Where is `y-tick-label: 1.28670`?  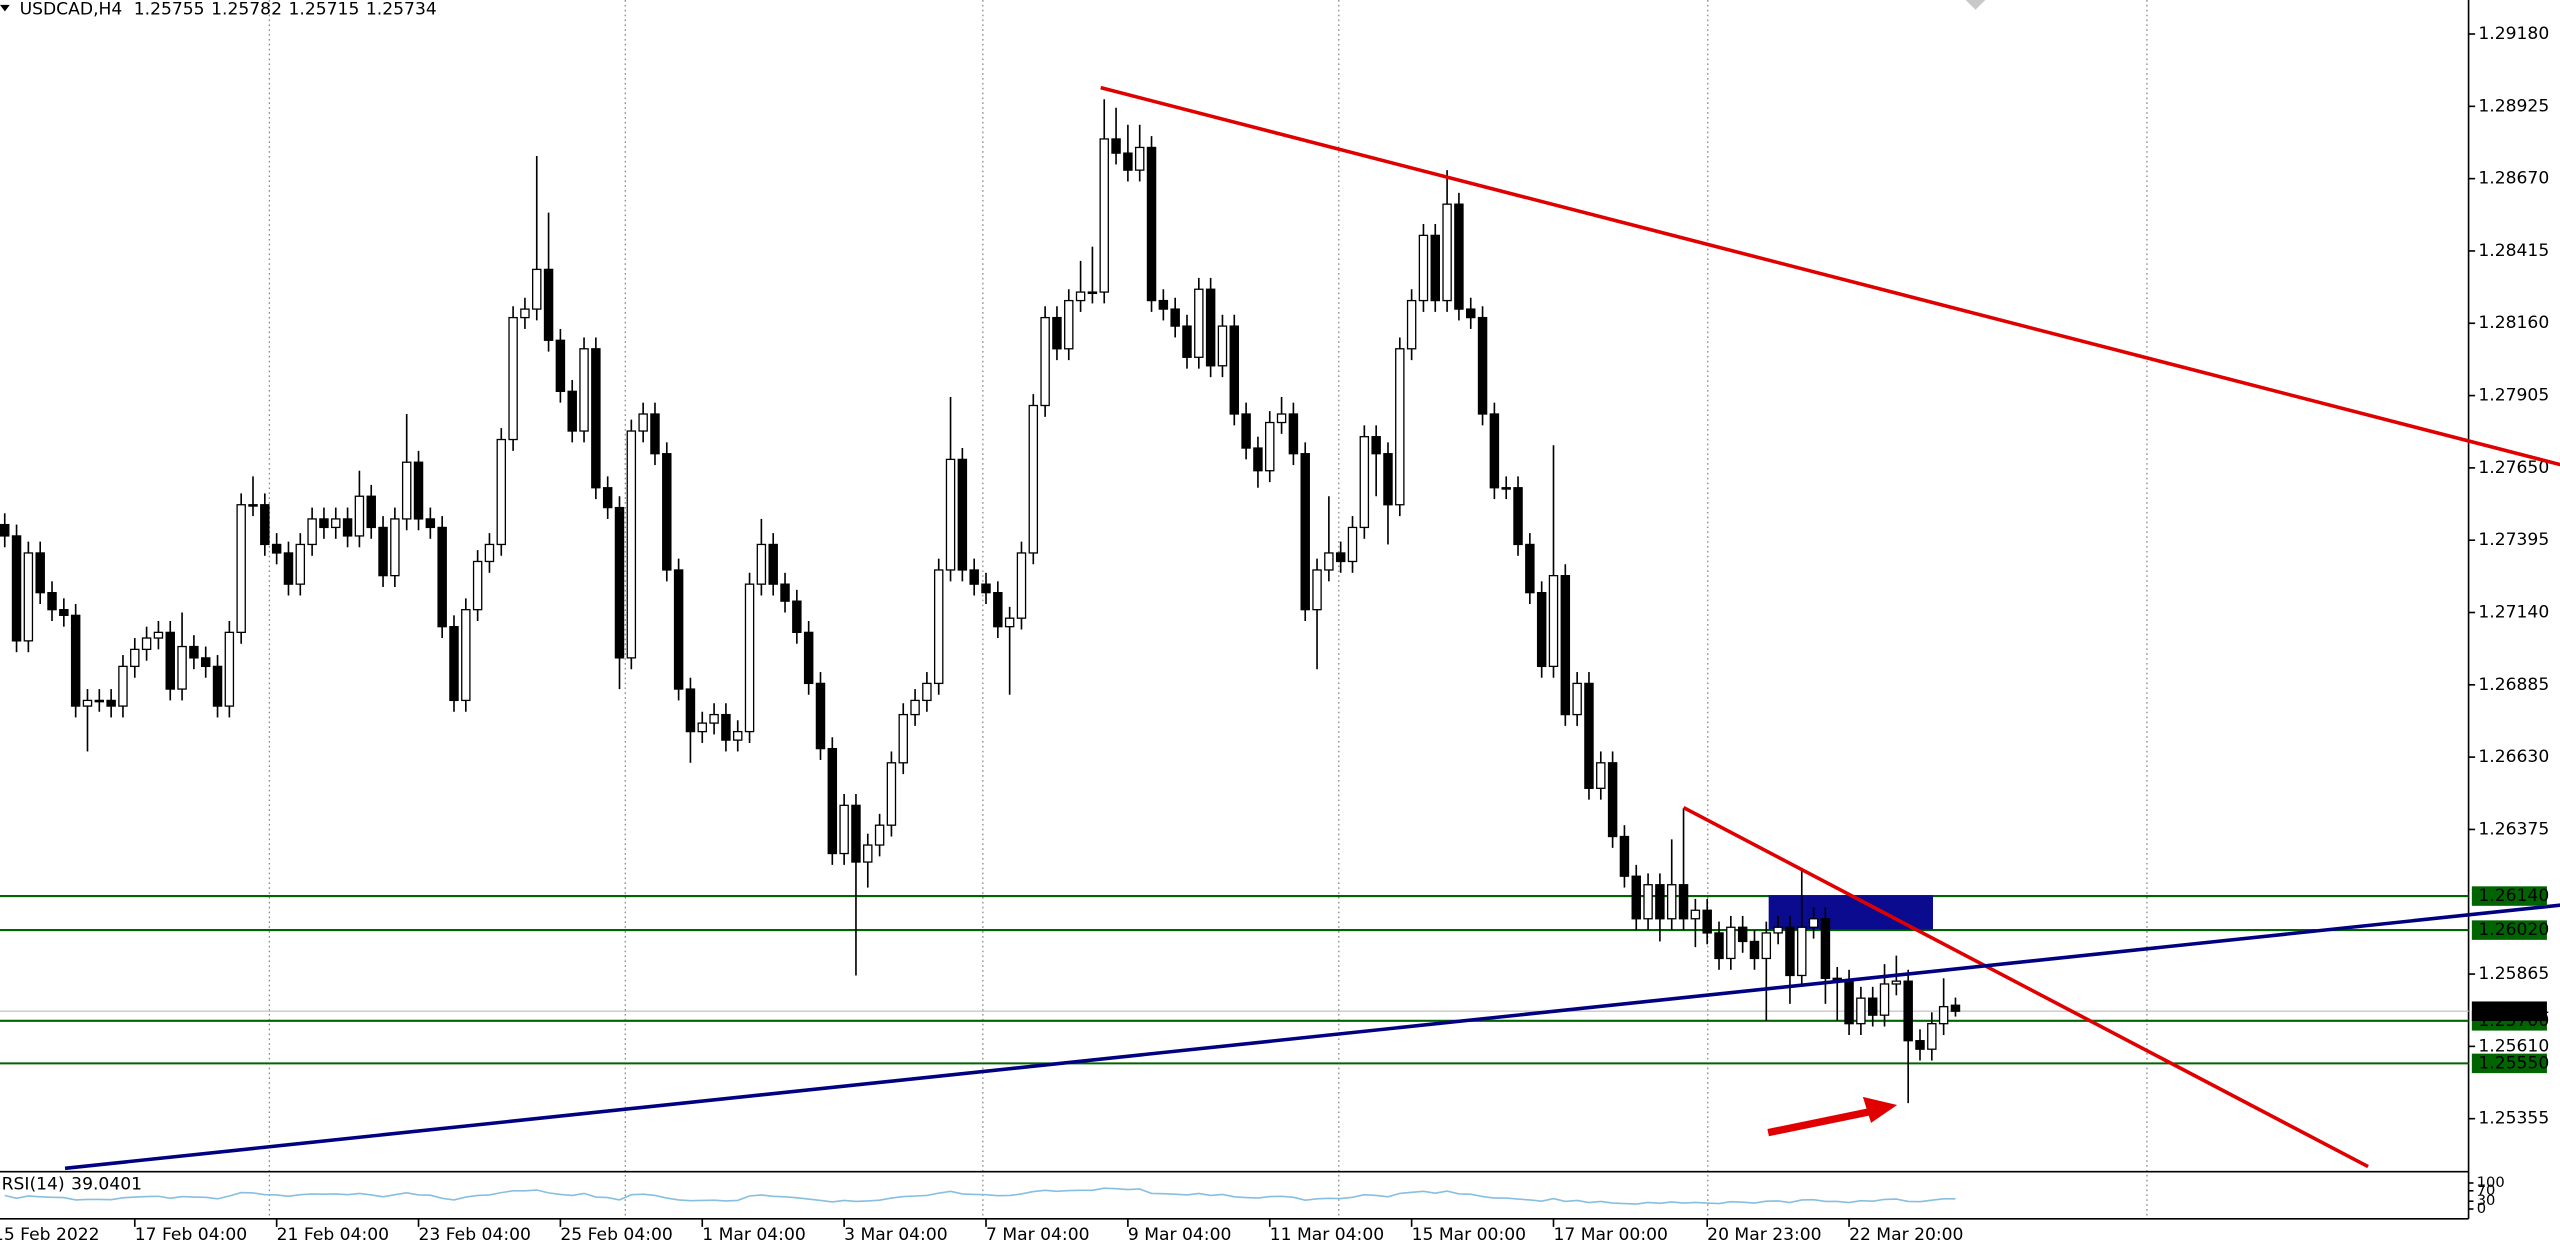 y-tick-label: 1.28670 is located at coordinates (2513, 179).